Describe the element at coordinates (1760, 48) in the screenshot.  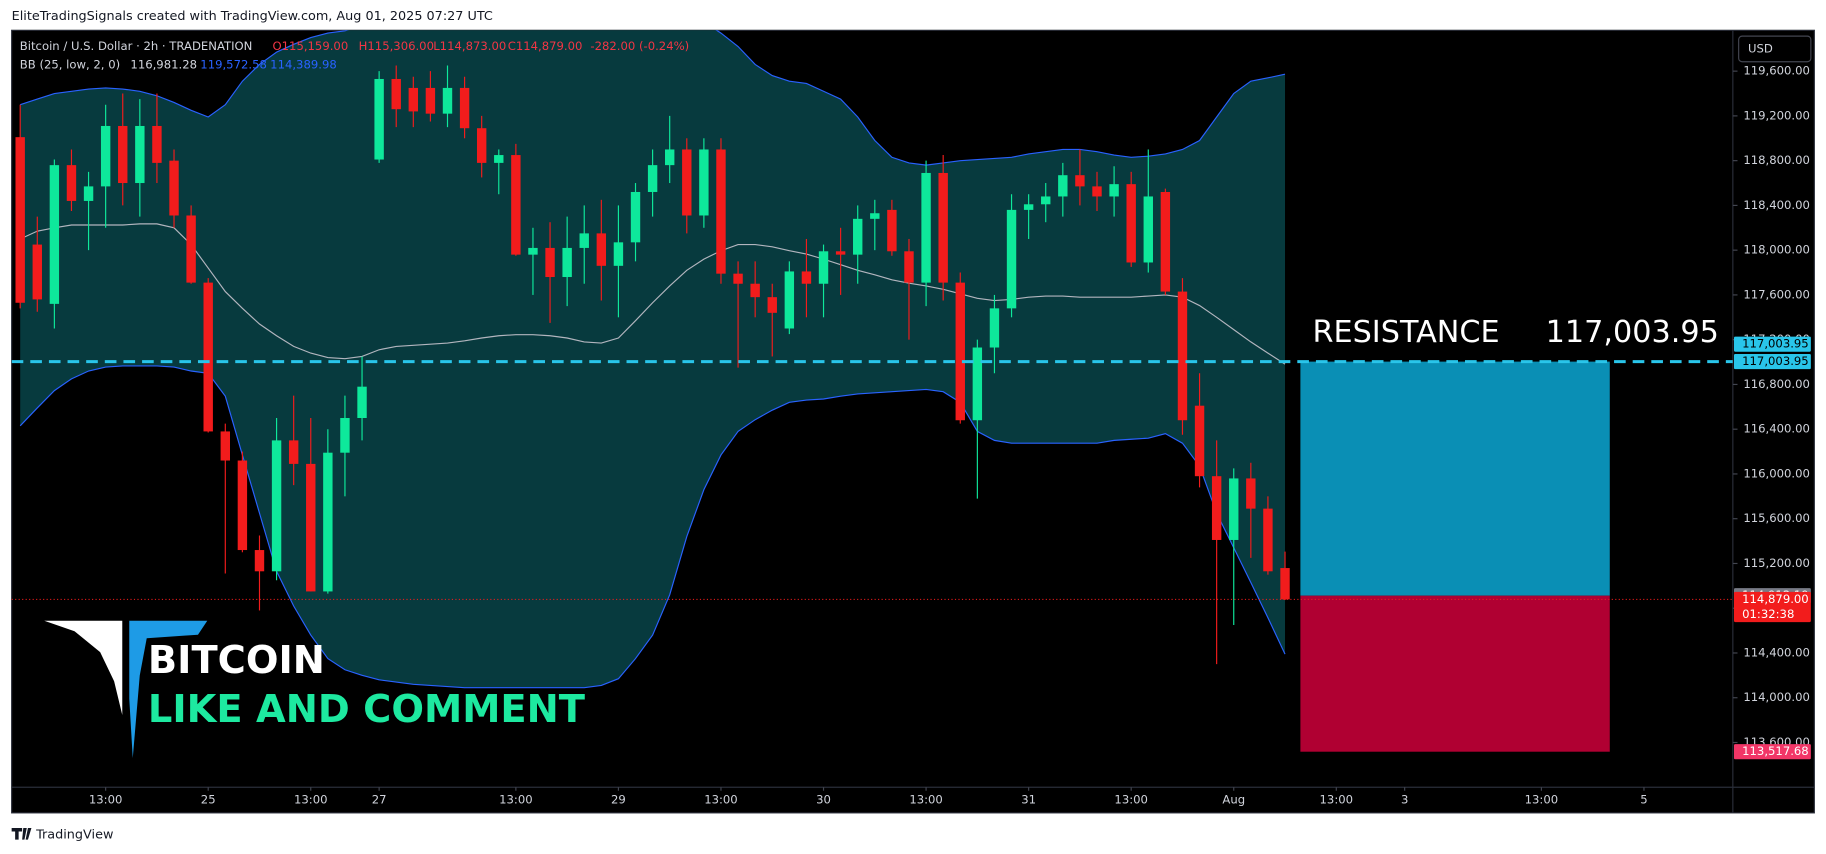
I see `currency-label: USD` at that location.